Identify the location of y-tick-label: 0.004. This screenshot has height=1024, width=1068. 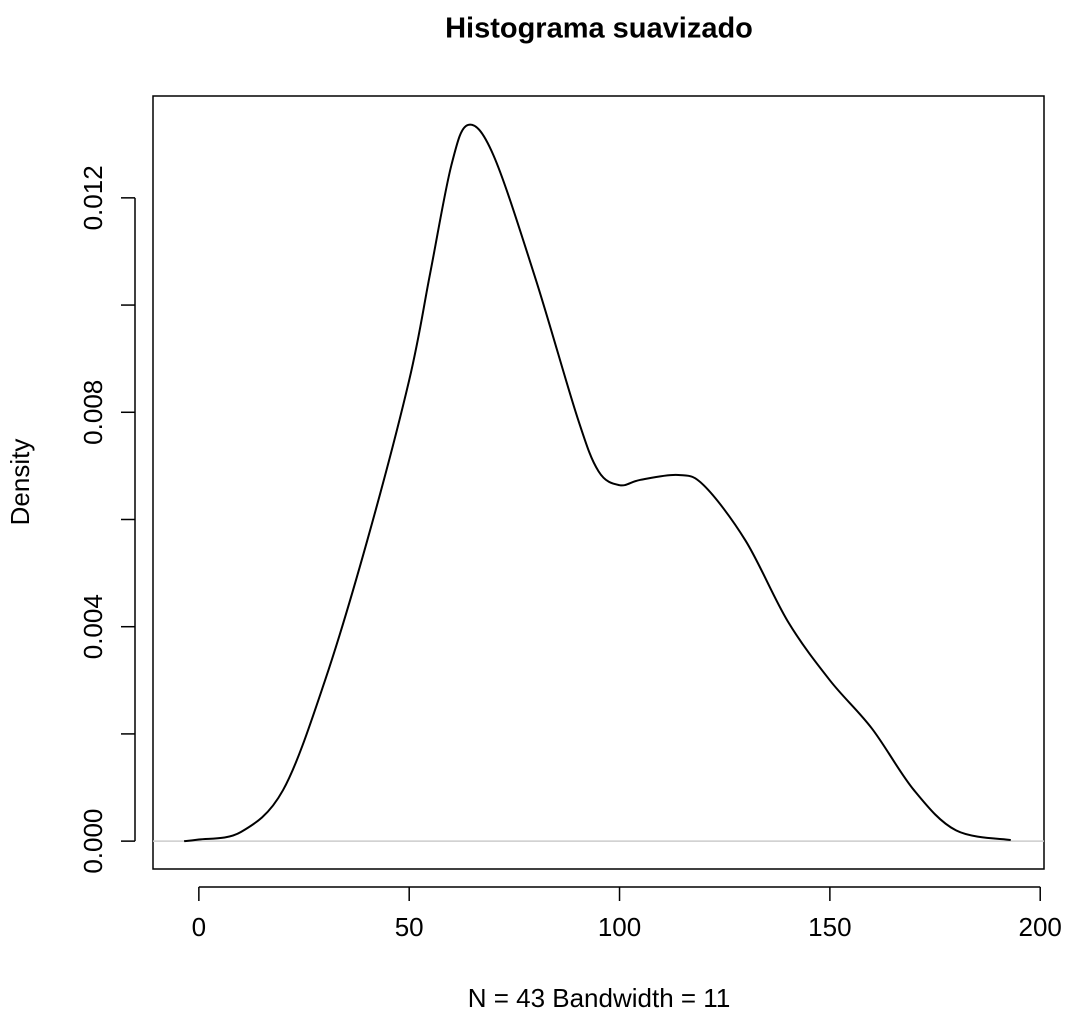
(93, 626).